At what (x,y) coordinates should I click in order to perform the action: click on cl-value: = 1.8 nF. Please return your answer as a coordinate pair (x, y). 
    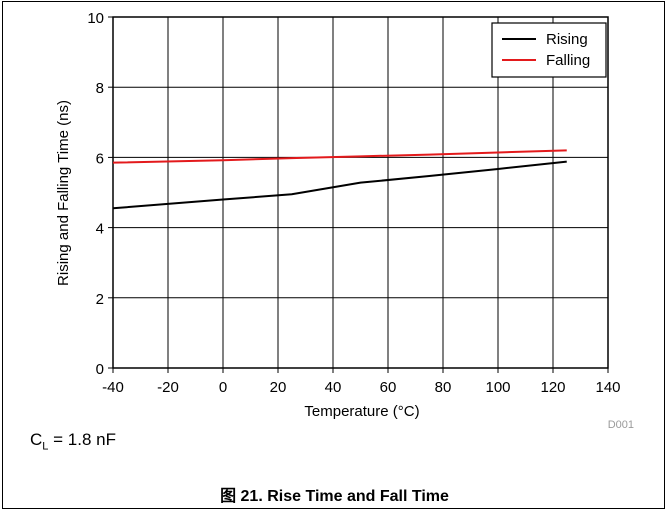
    Looking at the image, I should click on (82, 439).